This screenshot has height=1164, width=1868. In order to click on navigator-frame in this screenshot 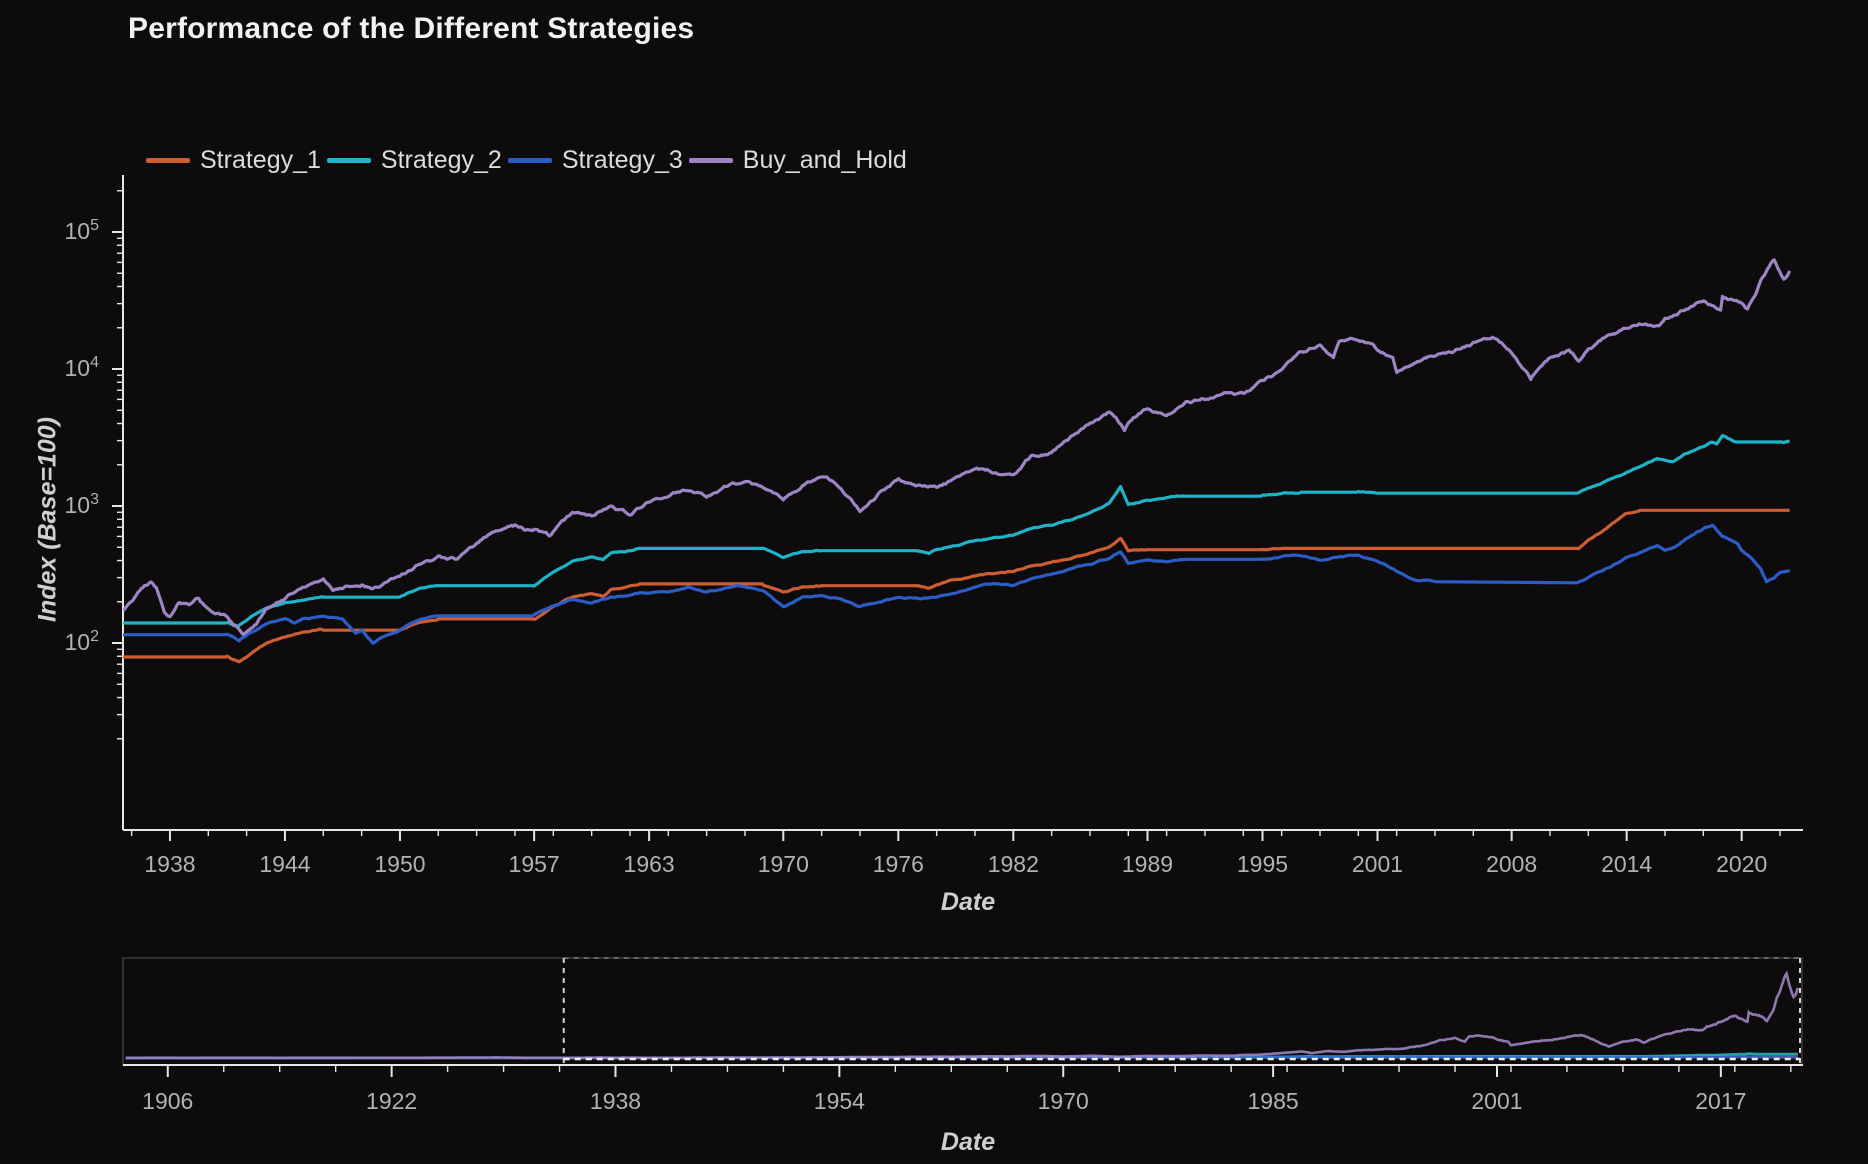, I will do `click(962, 1011)`.